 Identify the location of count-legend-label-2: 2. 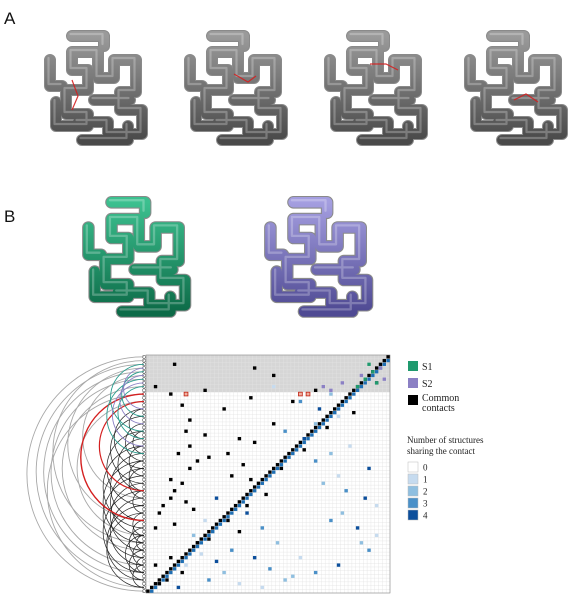
(425, 492).